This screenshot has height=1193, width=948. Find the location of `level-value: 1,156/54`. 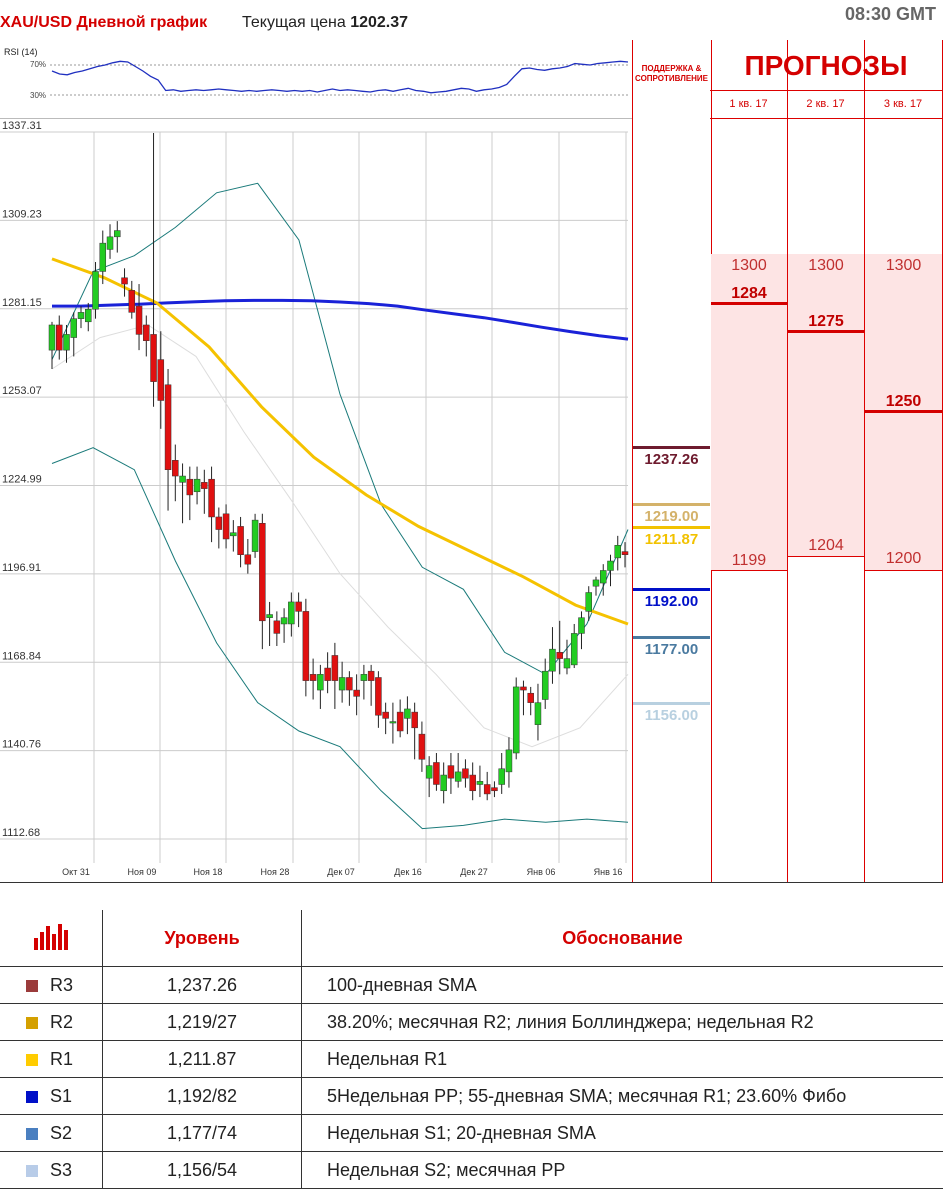

level-value: 1,156/54 is located at coordinates (202, 1170).